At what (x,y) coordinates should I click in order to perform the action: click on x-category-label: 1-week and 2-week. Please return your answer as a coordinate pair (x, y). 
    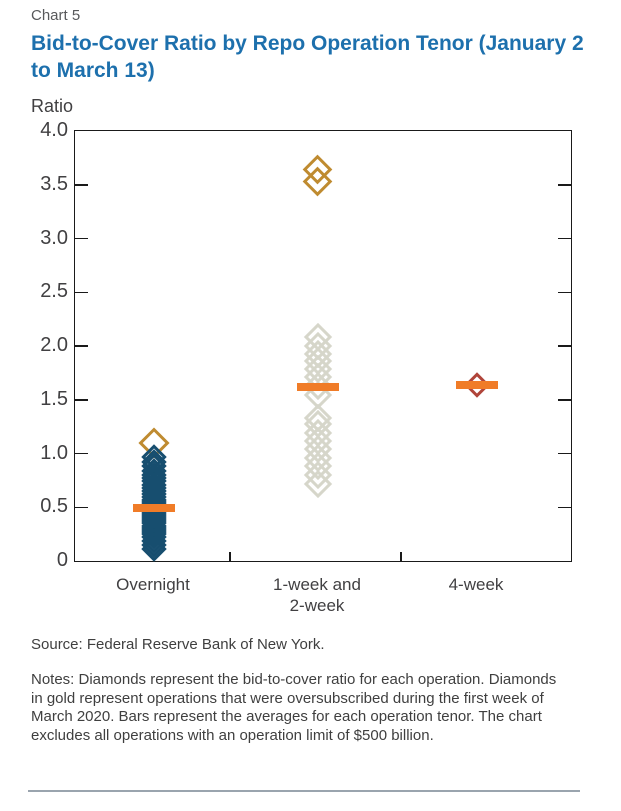
    Looking at the image, I should click on (317, 595).